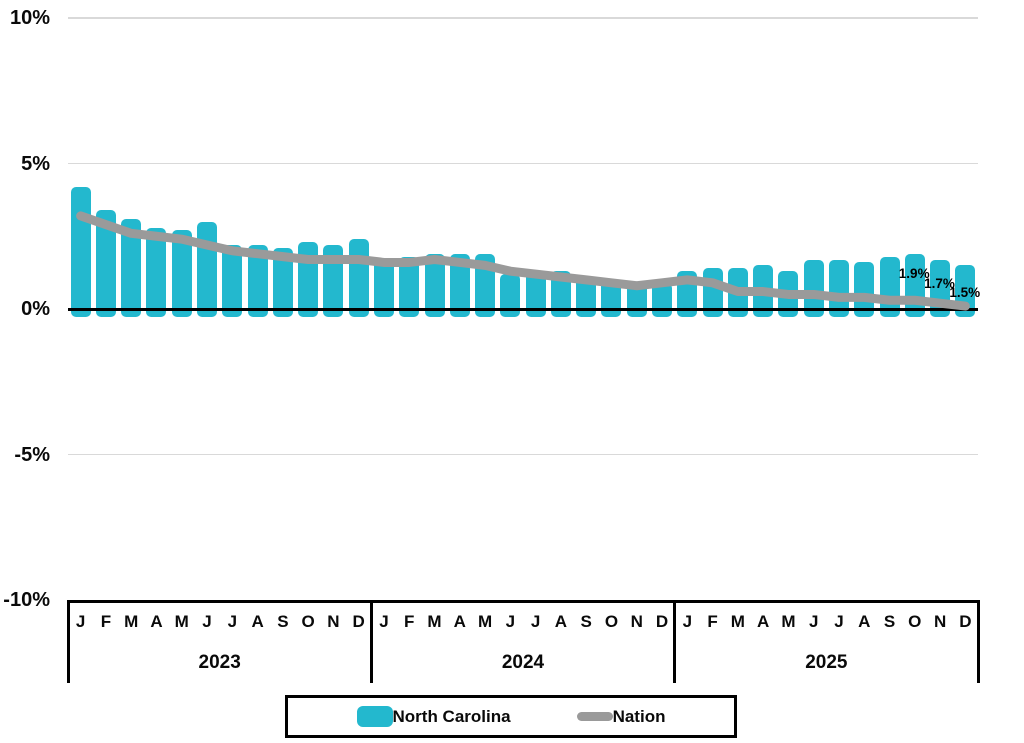 This screenshot has height=743, width=1024. I want to click on x-axis-top-border, so click(523, 601).